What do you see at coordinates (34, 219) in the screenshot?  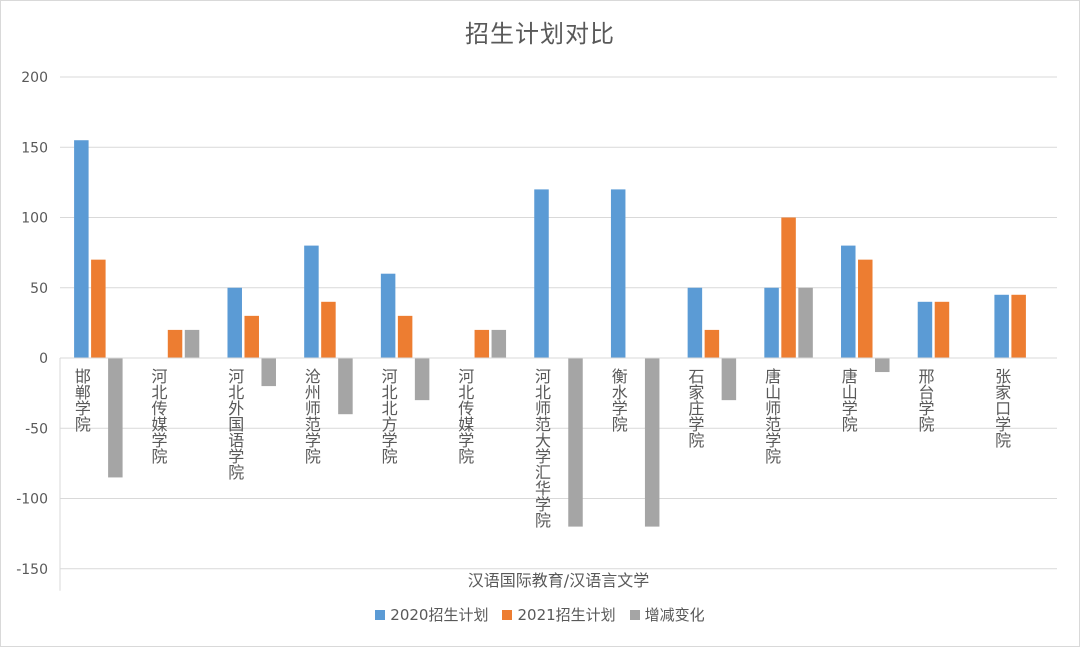 I see `y-tick-label: 100` at bounding box center [34, 219].